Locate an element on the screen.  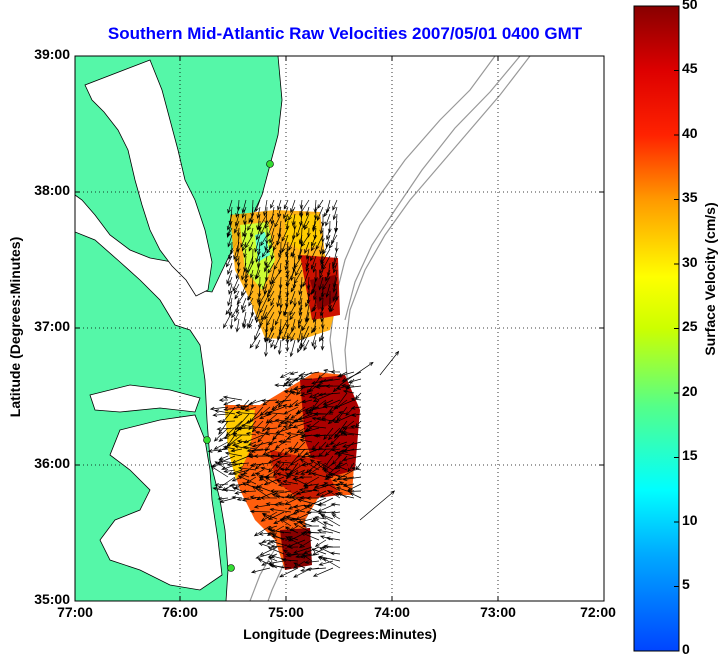
colorbar-tick-label: 40 is located at coordinates (690, 133).